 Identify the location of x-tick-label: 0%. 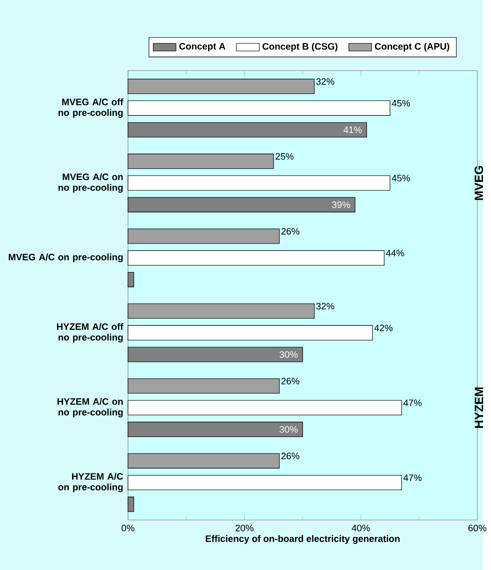
(128, 528).